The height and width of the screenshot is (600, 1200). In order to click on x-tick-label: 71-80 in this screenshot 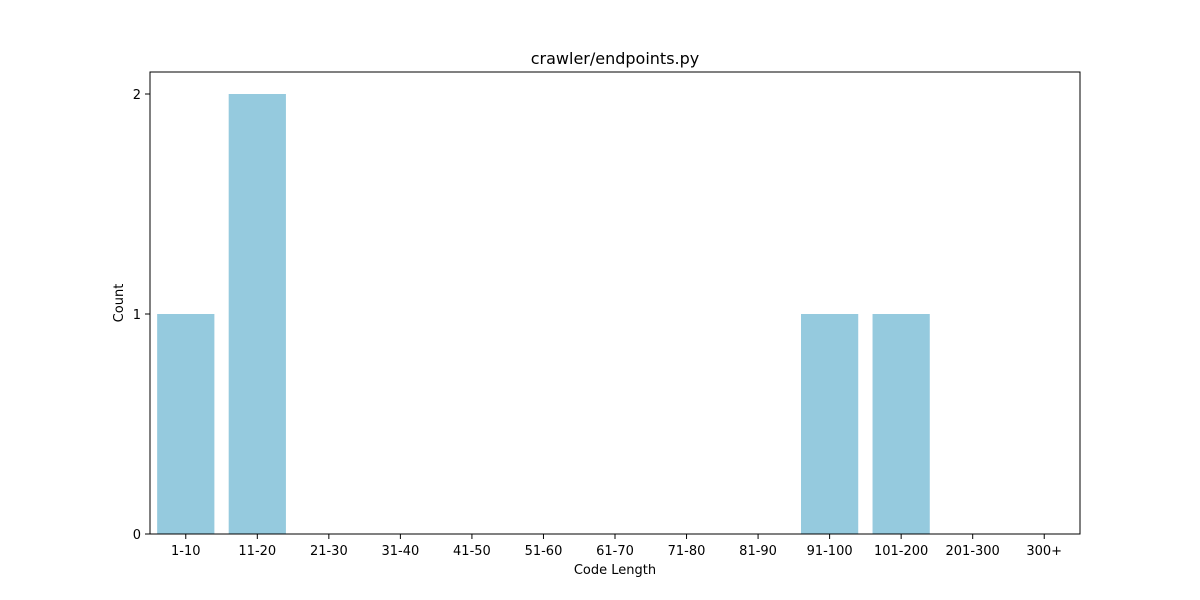, I will do `click(687, 551)`.